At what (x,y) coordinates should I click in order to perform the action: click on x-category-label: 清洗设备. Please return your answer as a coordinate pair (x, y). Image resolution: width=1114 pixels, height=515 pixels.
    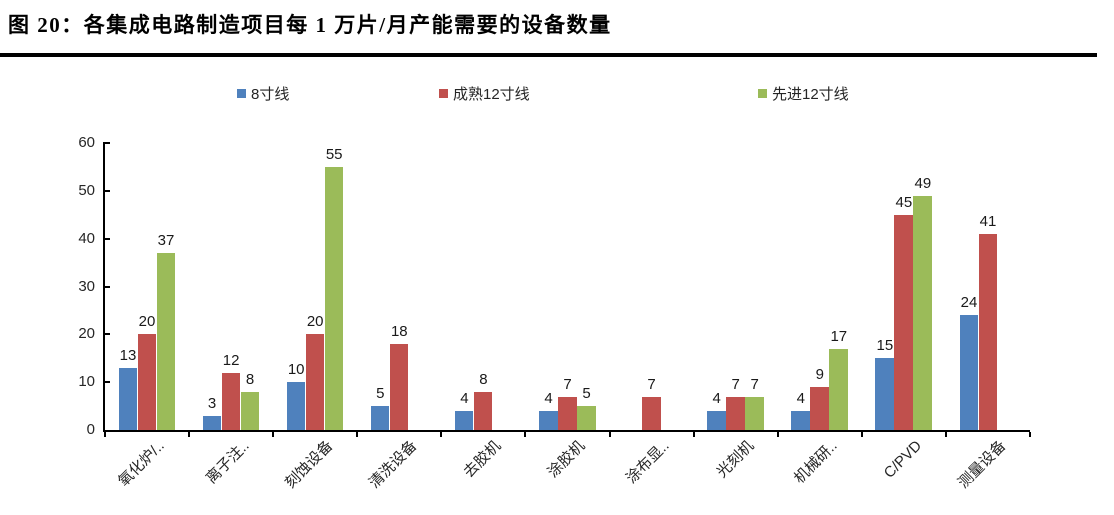
    Looking at the image, I should click on (393, 464).